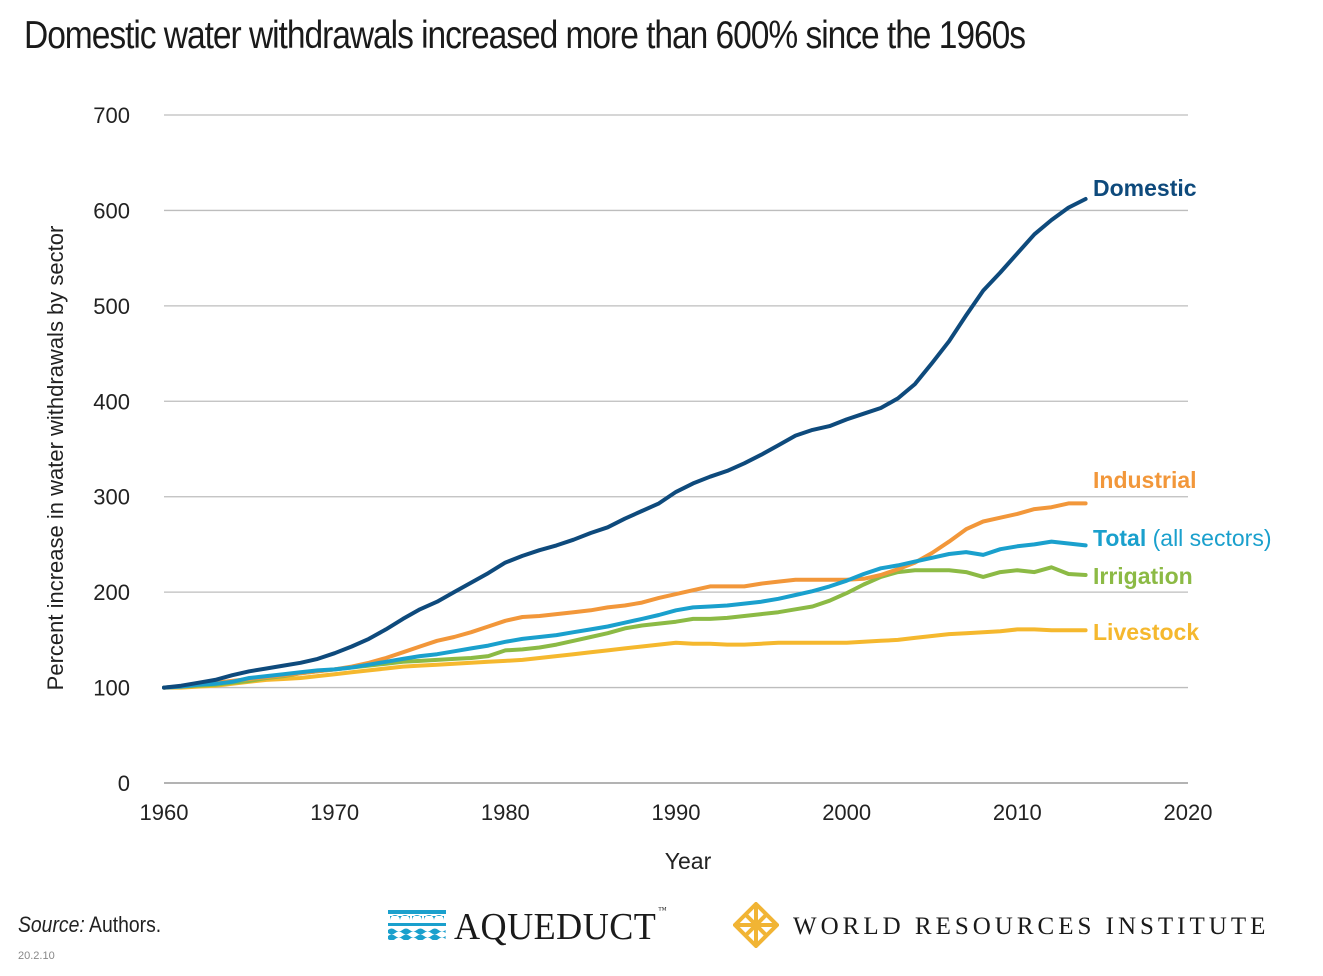  I want to click on series-line-total, so click(625, 614).